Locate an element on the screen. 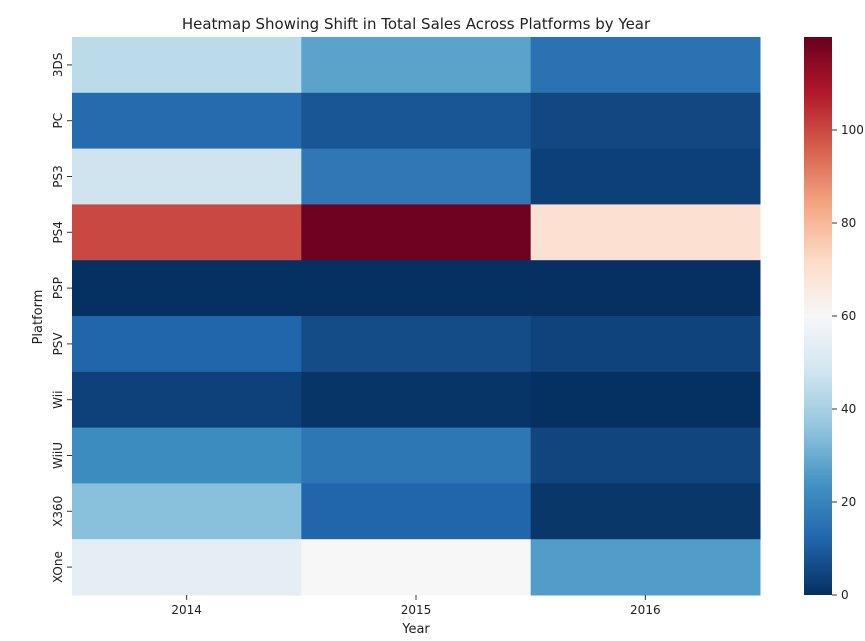  y-tick-label: PS4 is located at coordinates (58, 232).